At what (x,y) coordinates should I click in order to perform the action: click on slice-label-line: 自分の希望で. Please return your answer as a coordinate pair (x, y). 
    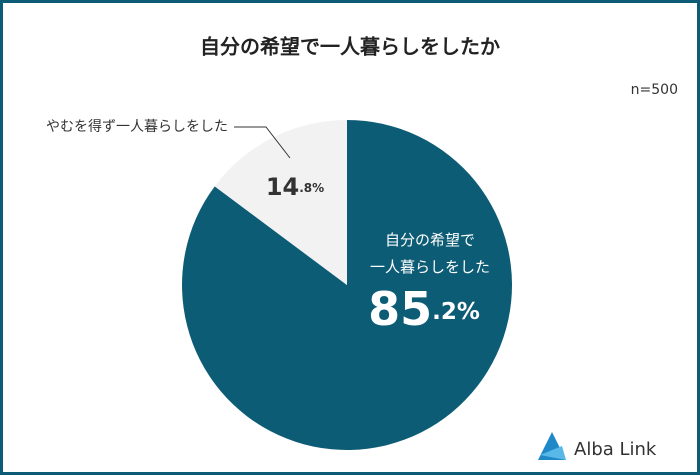
    Looking at the image, I should click on (430, 240).